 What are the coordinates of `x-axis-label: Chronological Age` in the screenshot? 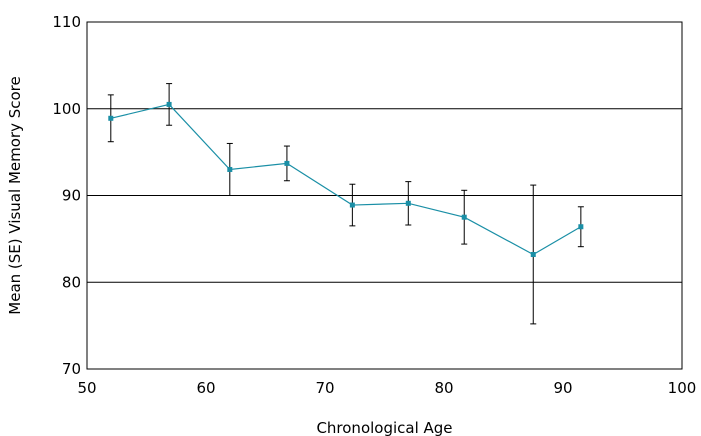 It's located at (384, 427).